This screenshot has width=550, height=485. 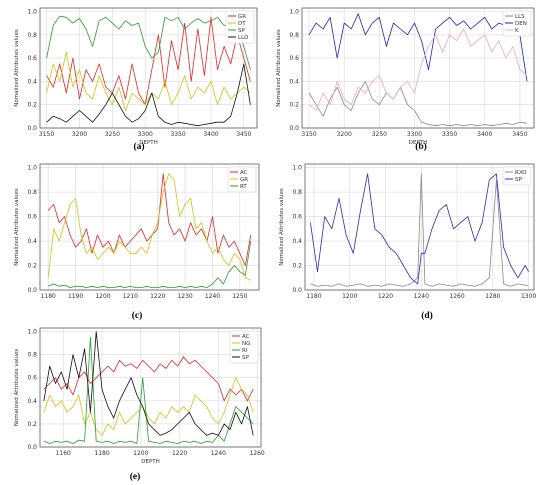 What do you see at coordinates (256, 453) in the screenshot?
I see `x-tick-label: 1260` at bounding box center [256, 453].